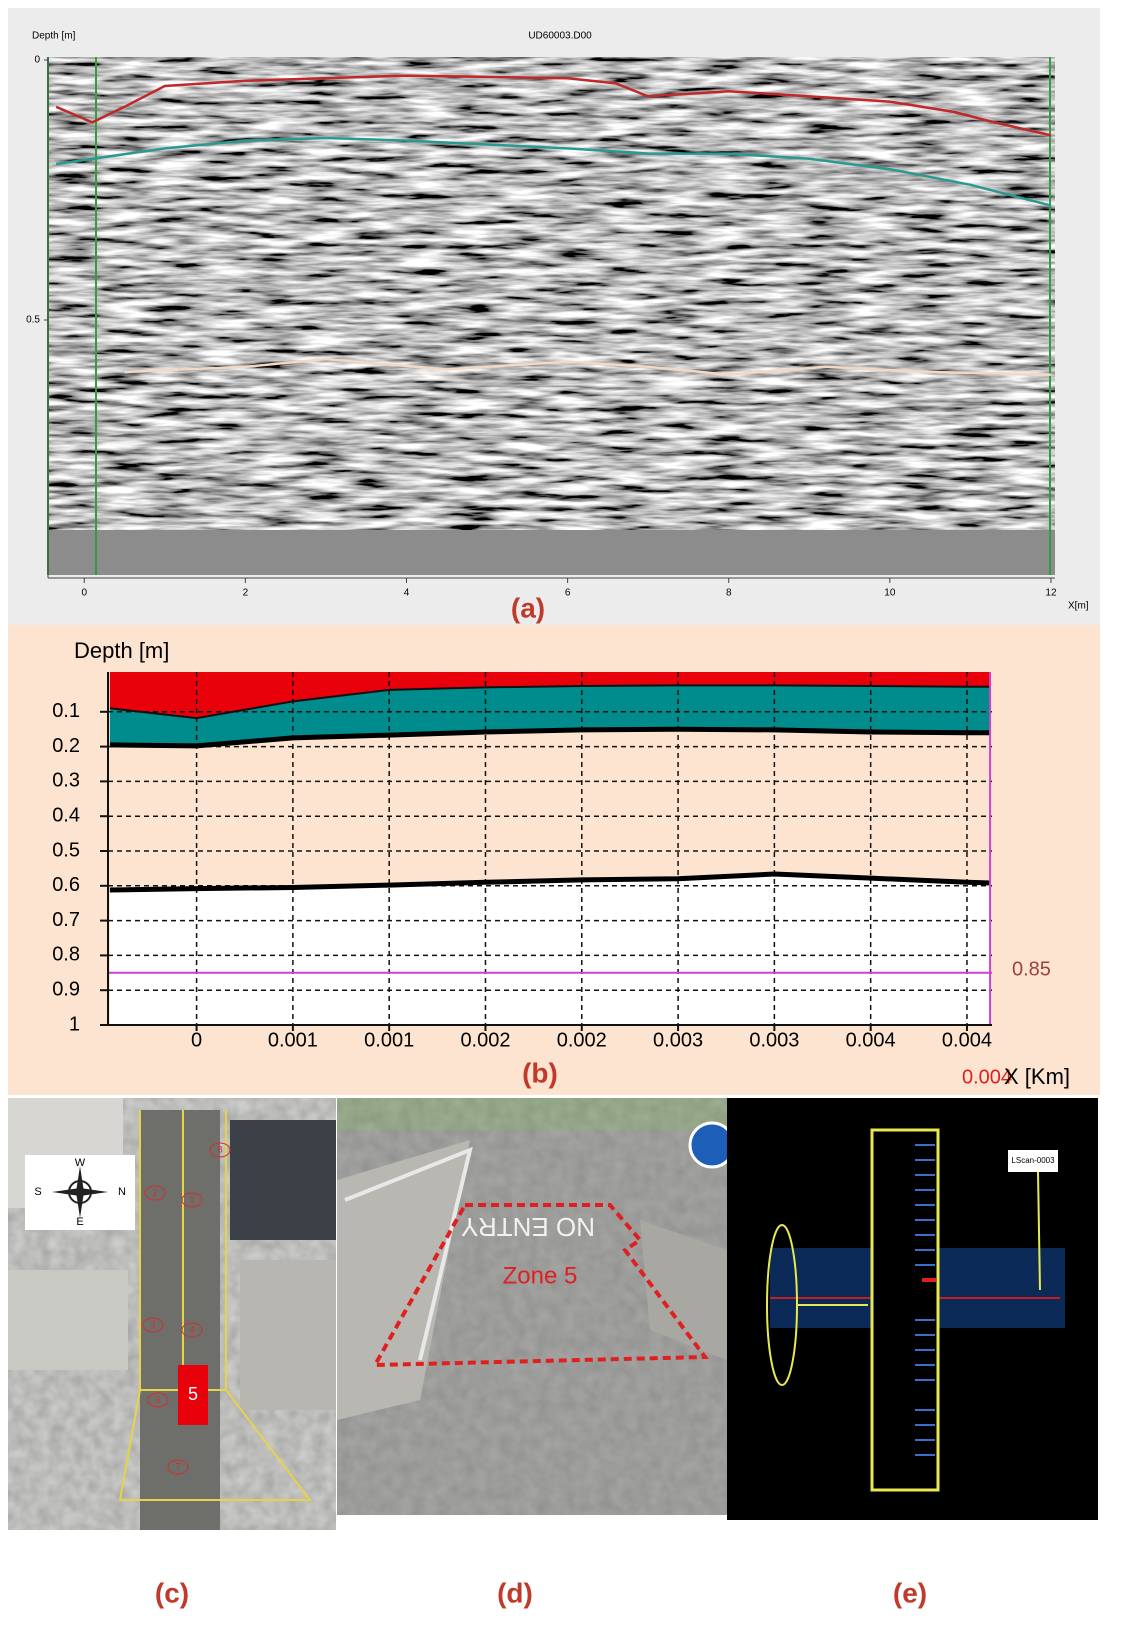 This screenshot has width=1141, height=1633. Describe the element at coordinates (910, 1592) in the screenshot. I see `caption: (e)` at that location.